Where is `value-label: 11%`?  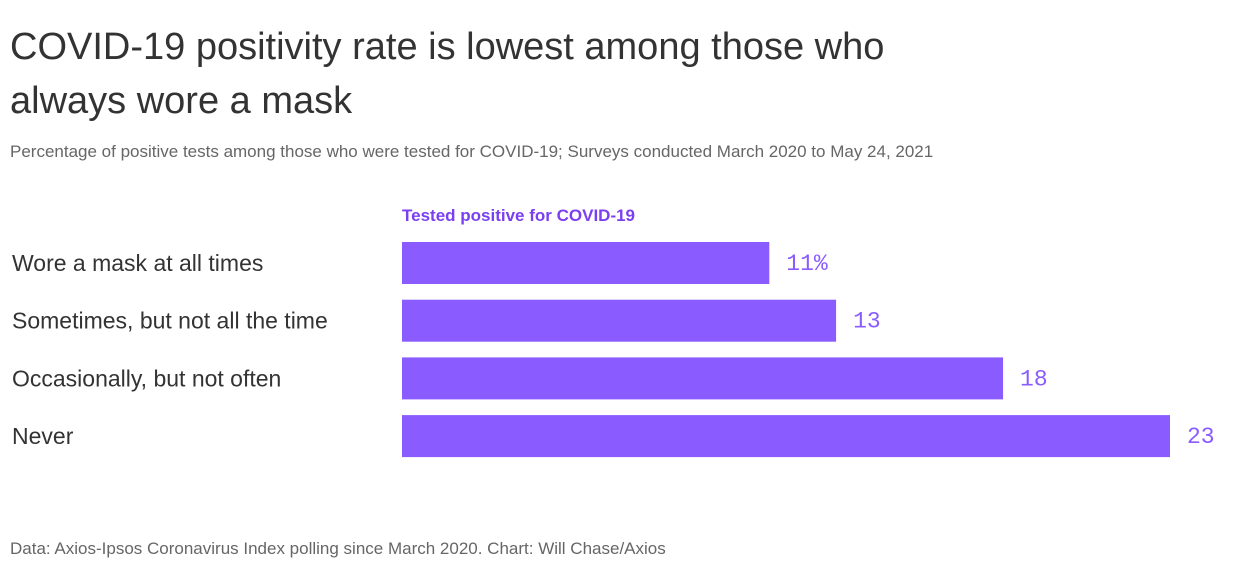
value-label: 11% is located at coordinates (807, 264).